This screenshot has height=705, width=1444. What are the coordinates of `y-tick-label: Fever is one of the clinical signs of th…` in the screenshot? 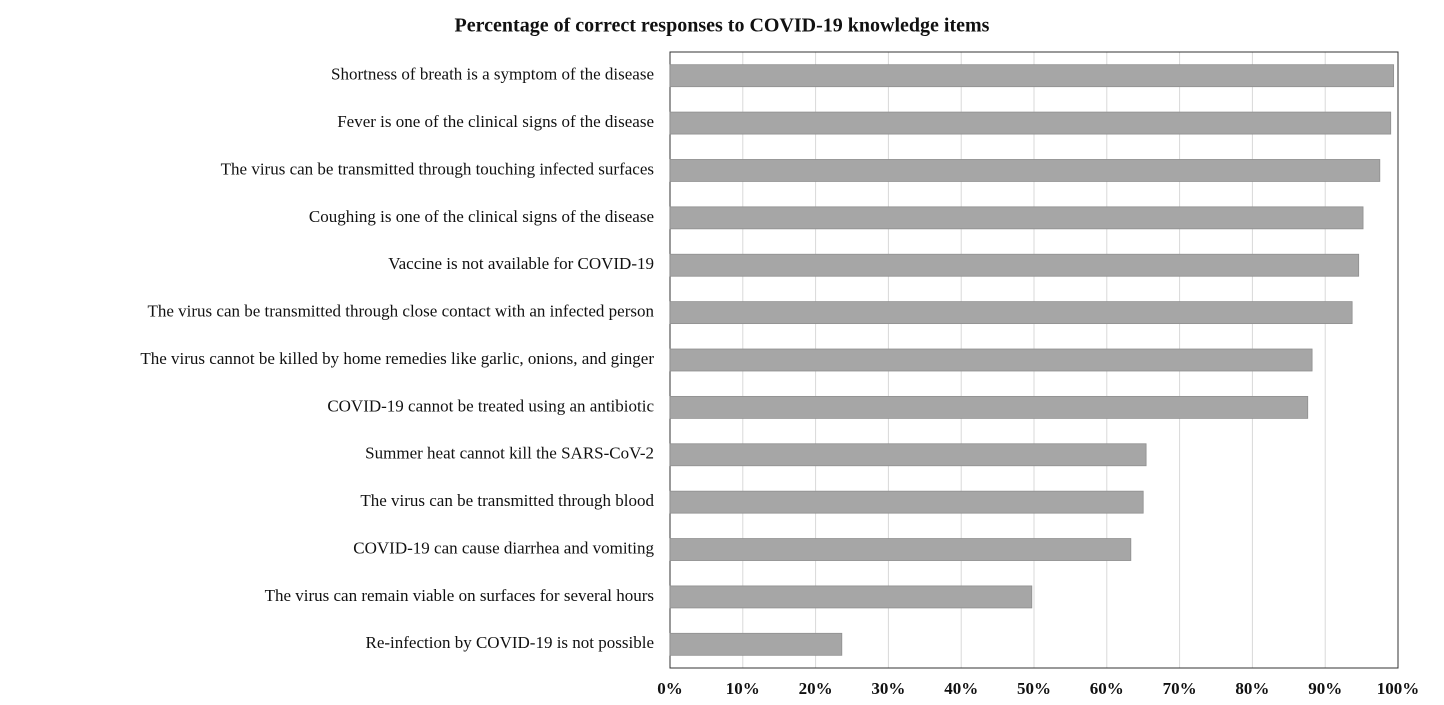 It's located at (495, 121).